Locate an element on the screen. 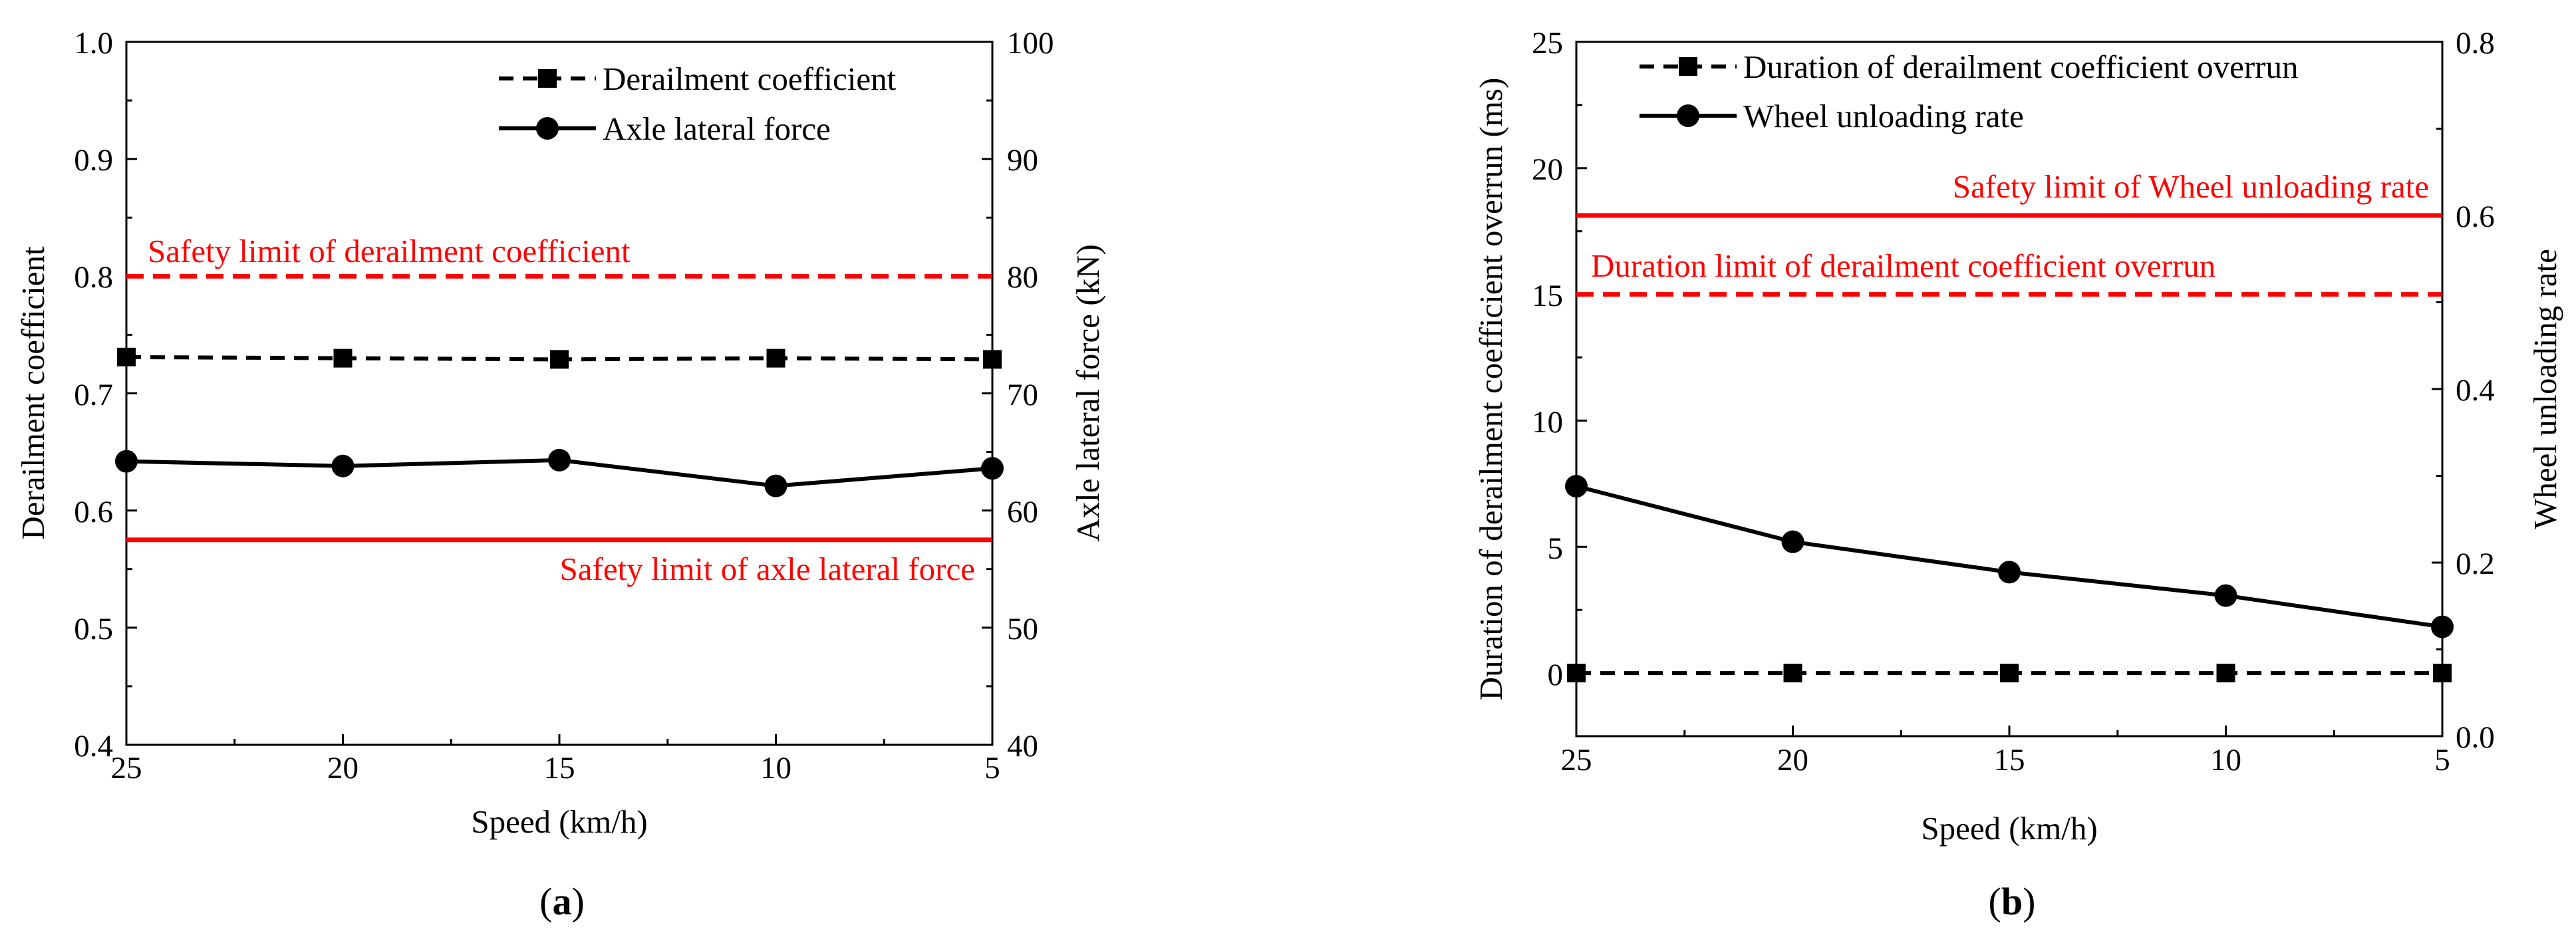 This screenshot has width=2576, height=941. chart-b-right-tick-marks is located at coordinates (2437, 389).